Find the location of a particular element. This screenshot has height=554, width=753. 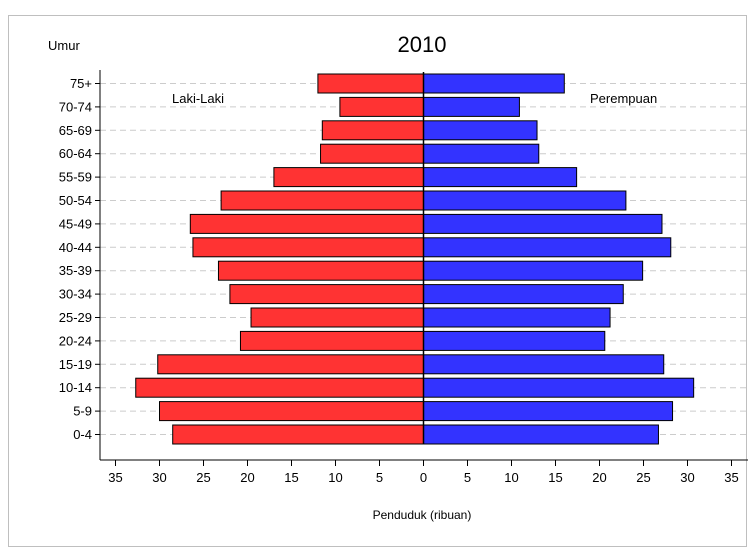

y-tick-label: 5-9 is located at coordinates (82, 411).